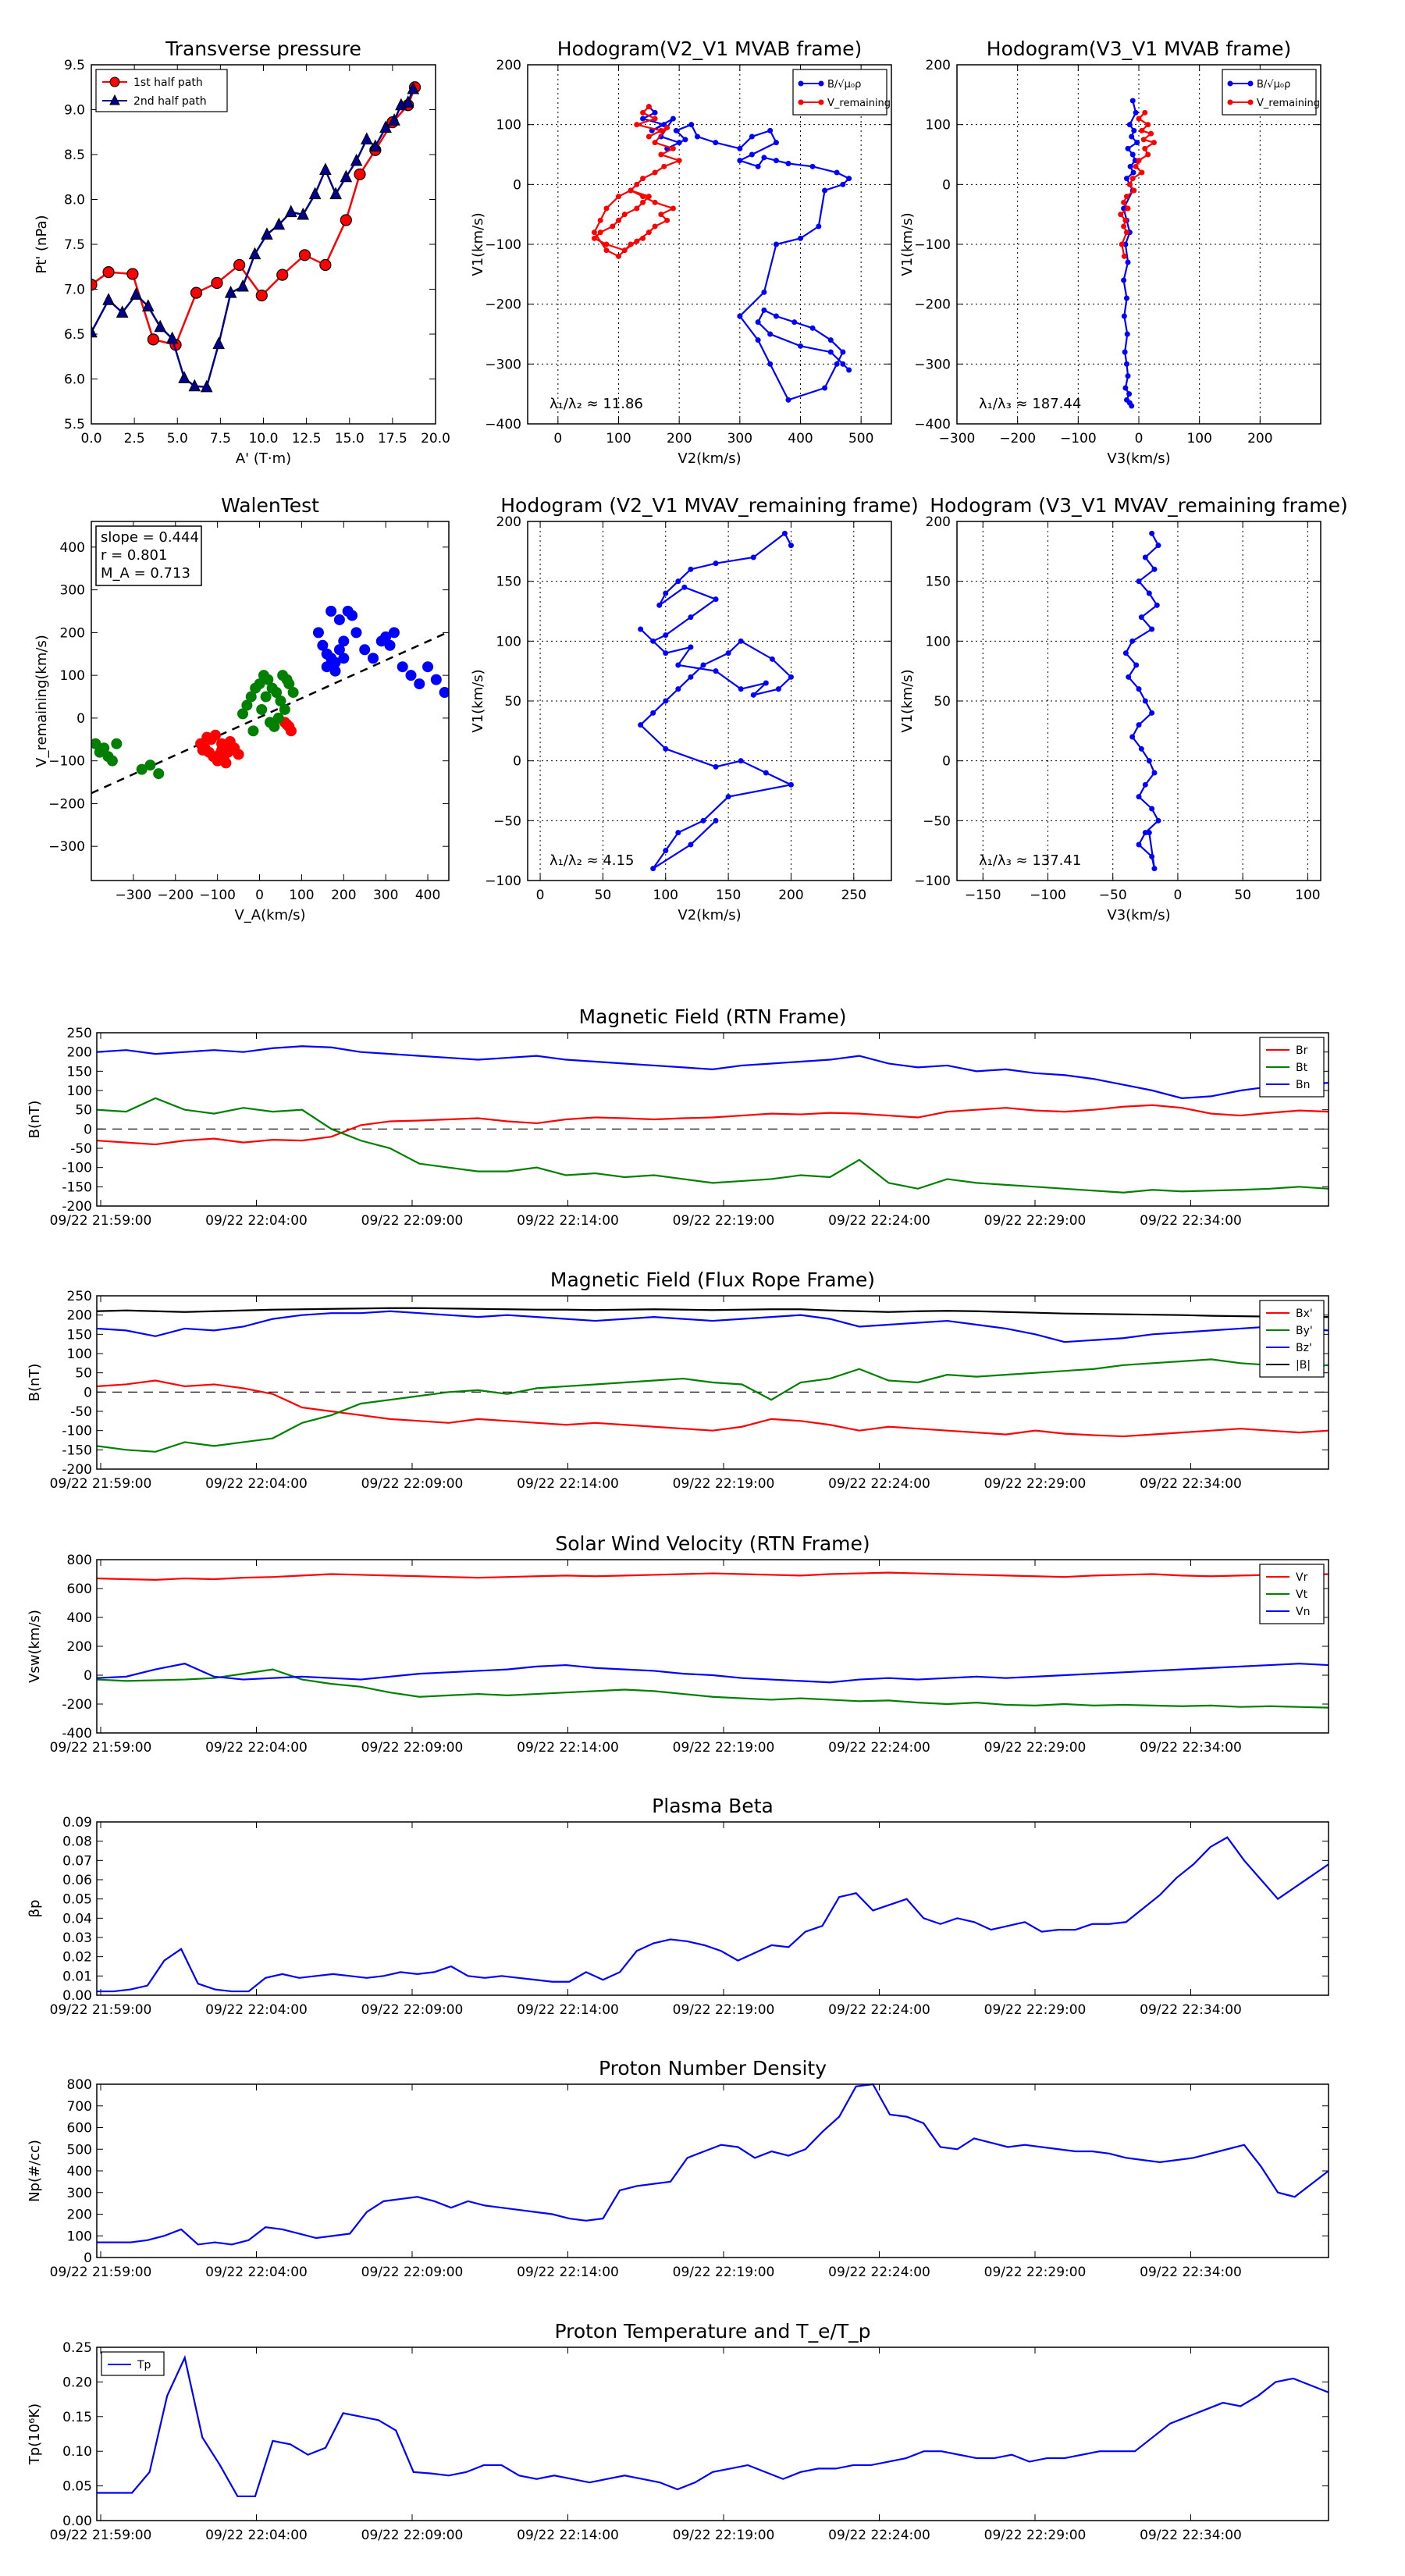  What do you see at coordinates (436, 439) in the screenshot?
I see `x-tick-label: 20.0` at bounding box center [436, 439].